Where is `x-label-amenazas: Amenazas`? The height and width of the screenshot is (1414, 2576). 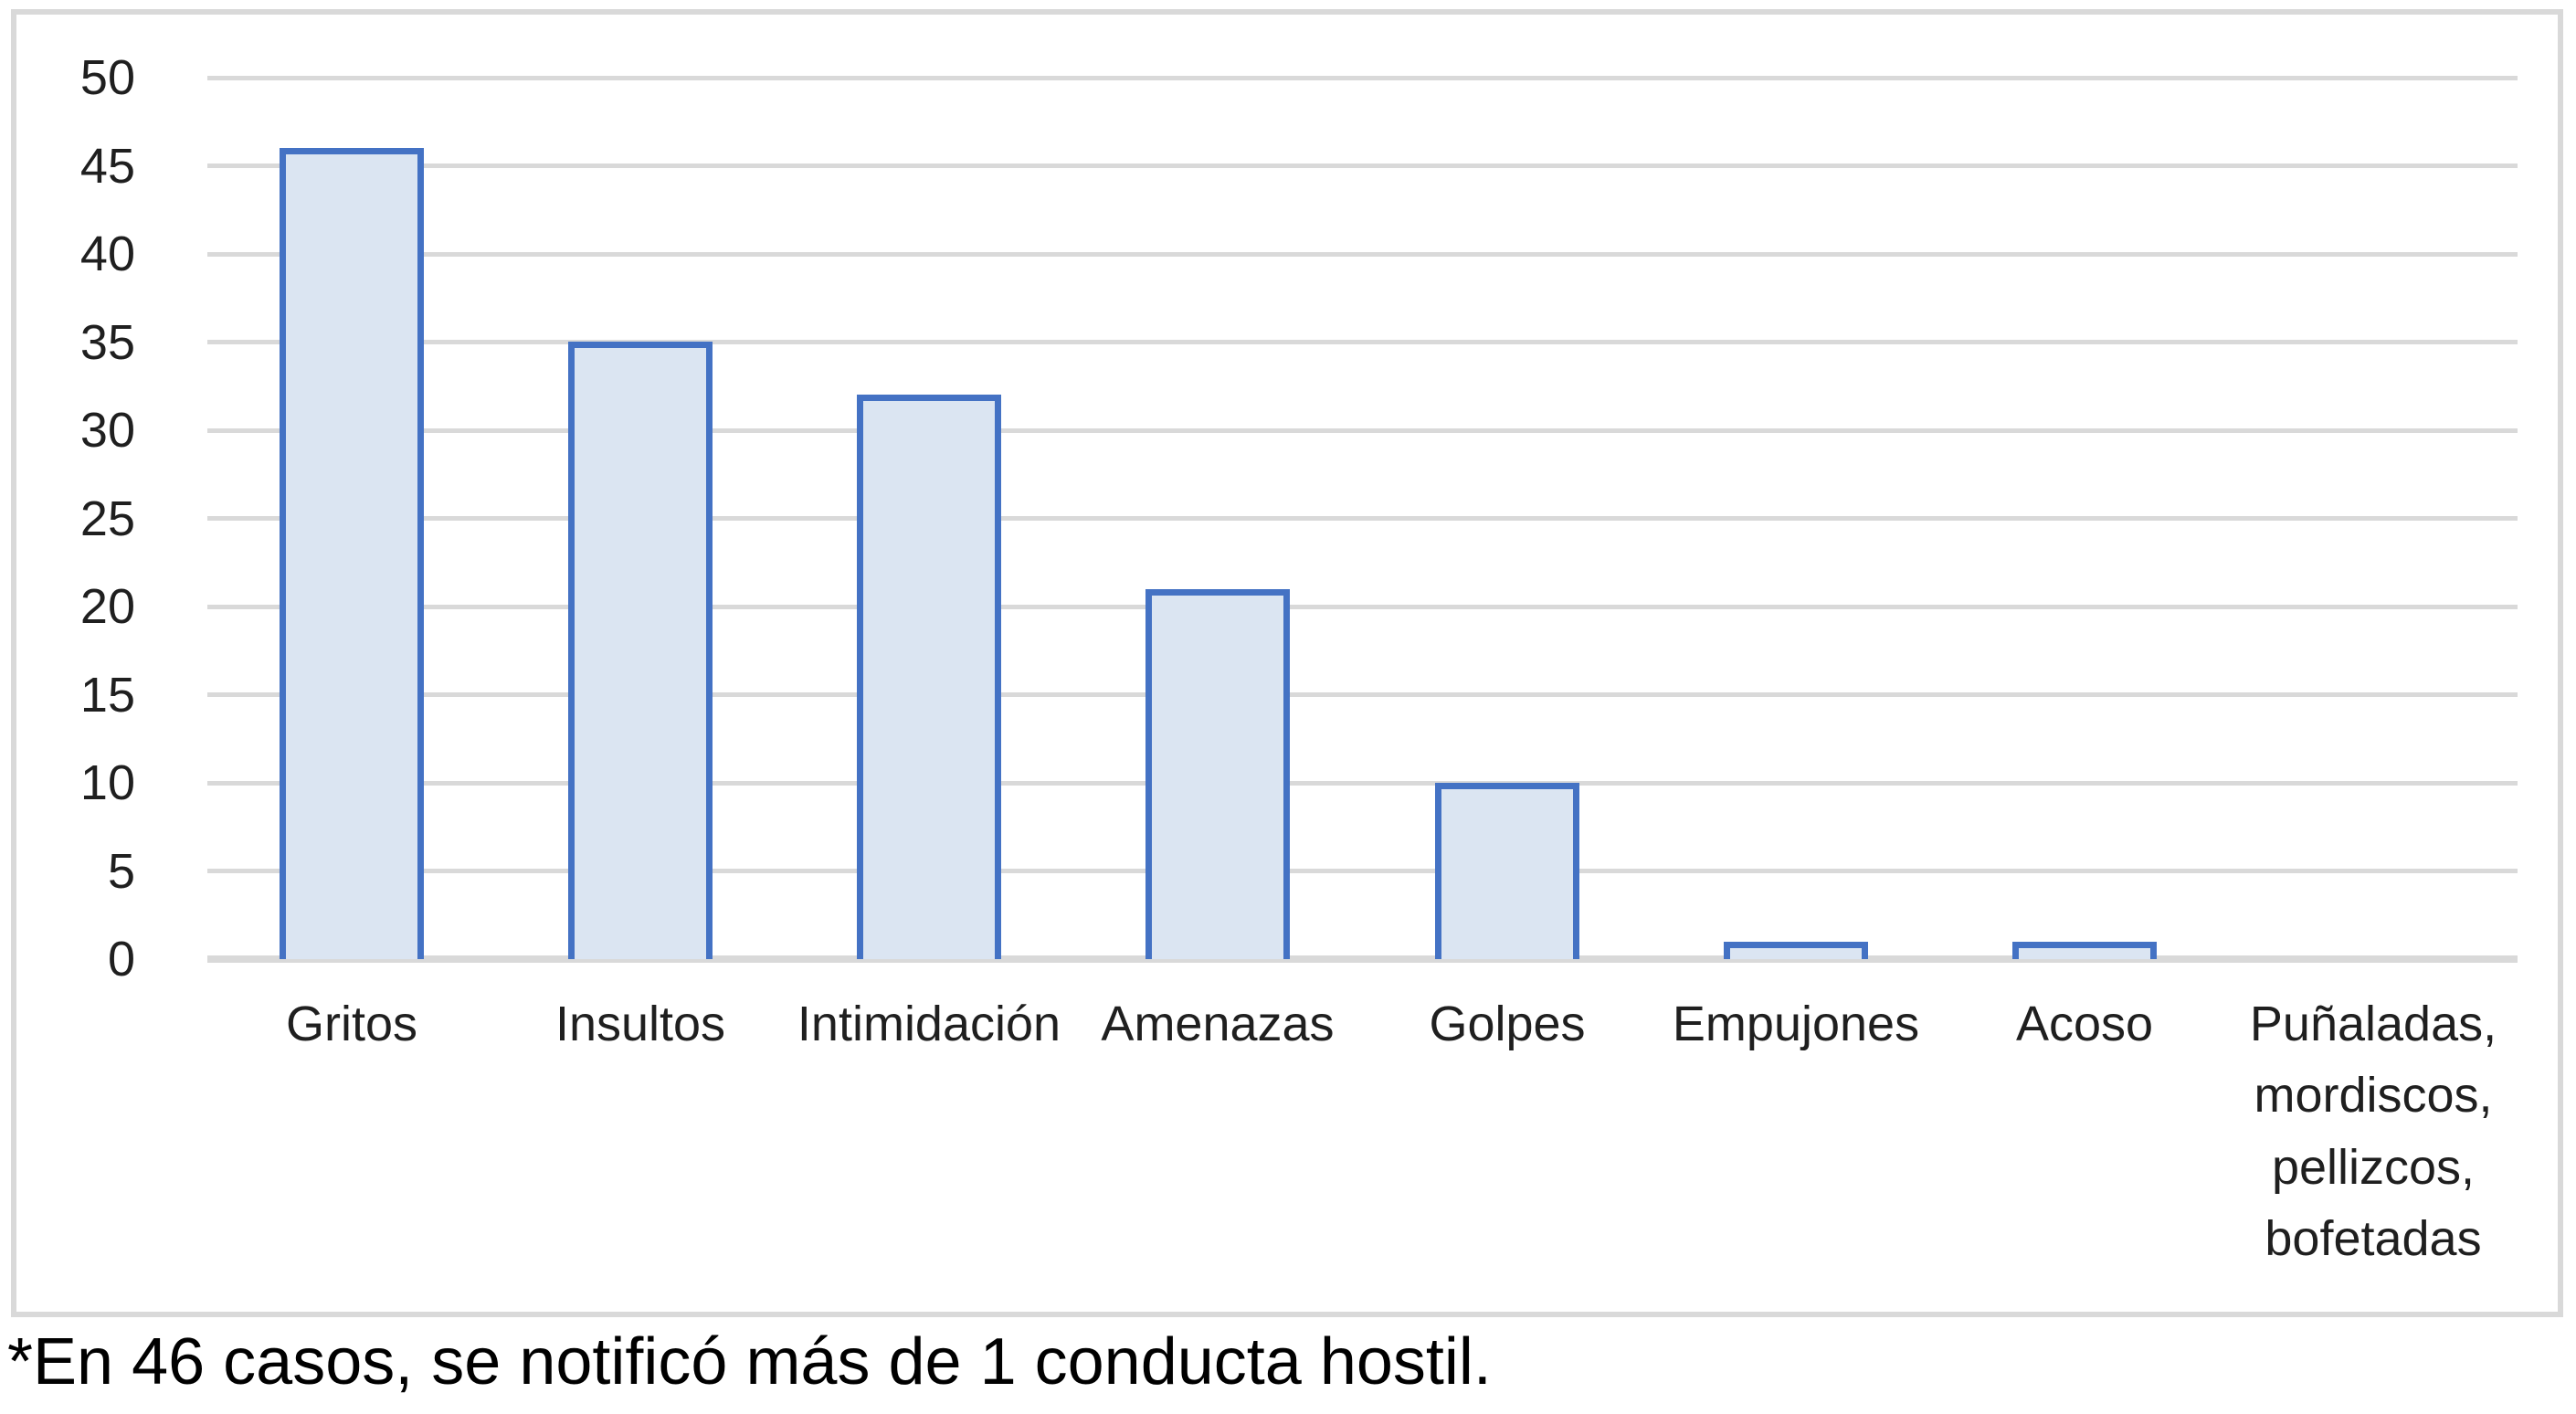
x-label-amenazas: Amenazas is located at coordinates (1218, 1024).